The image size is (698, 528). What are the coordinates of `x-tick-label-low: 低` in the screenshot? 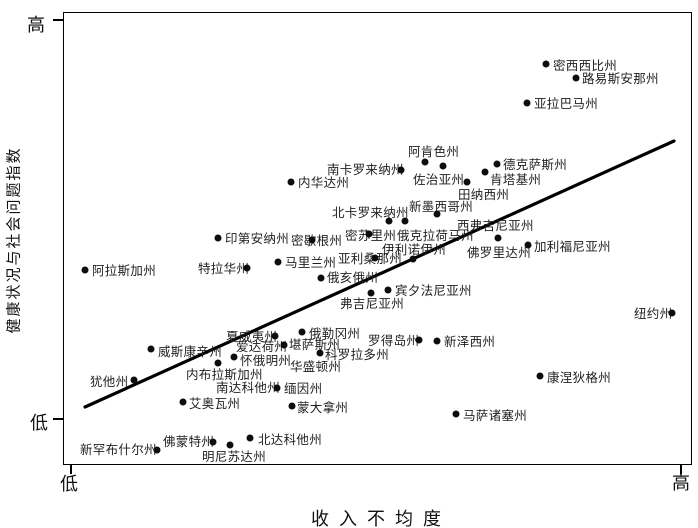 It's located at (69, 484).